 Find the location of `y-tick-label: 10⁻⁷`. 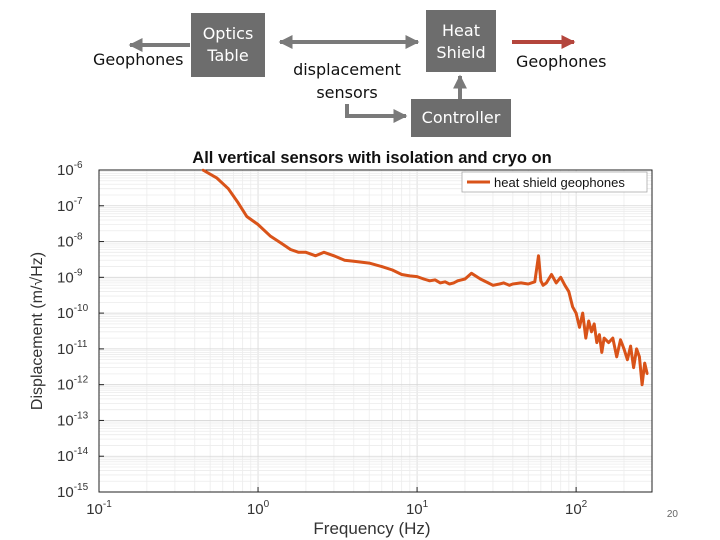

y-tick-label: 10⁻⁷ is located at coordinates (70, 205).